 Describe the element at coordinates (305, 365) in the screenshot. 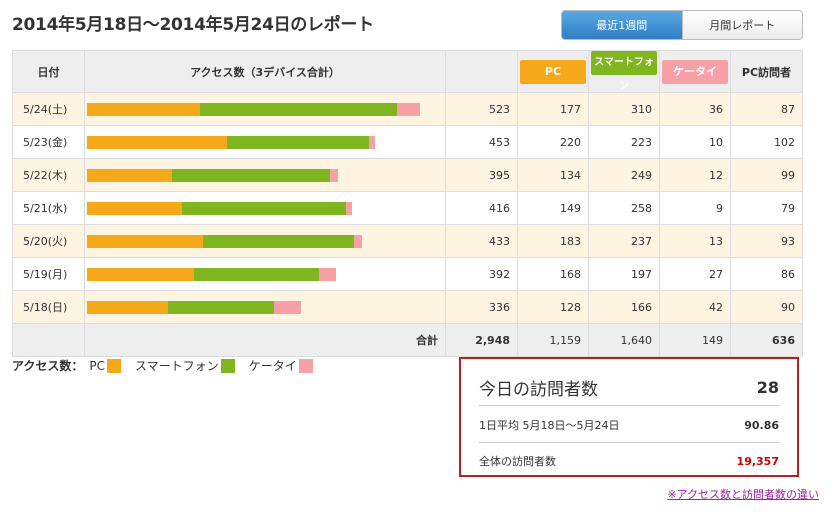

I see `legend-keitai-swatch` at that location.